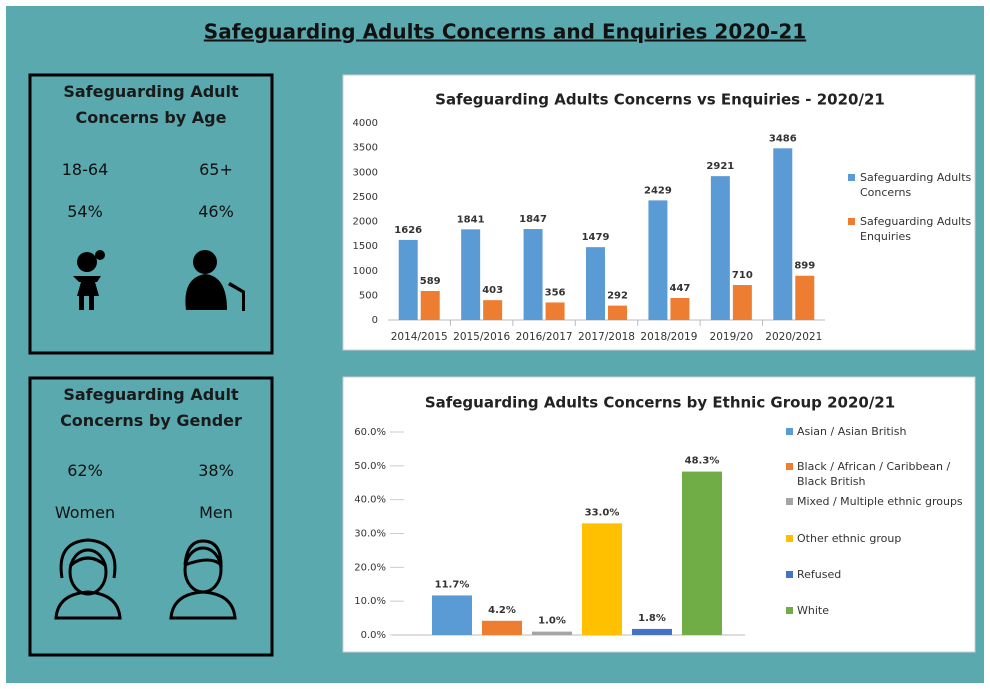 Image resolution: width=990 pixels, height=689 pixels. What do you see at coordinates (89, 280) in the screenshot?
I see `child-icon` at bounding box center [89, 280].